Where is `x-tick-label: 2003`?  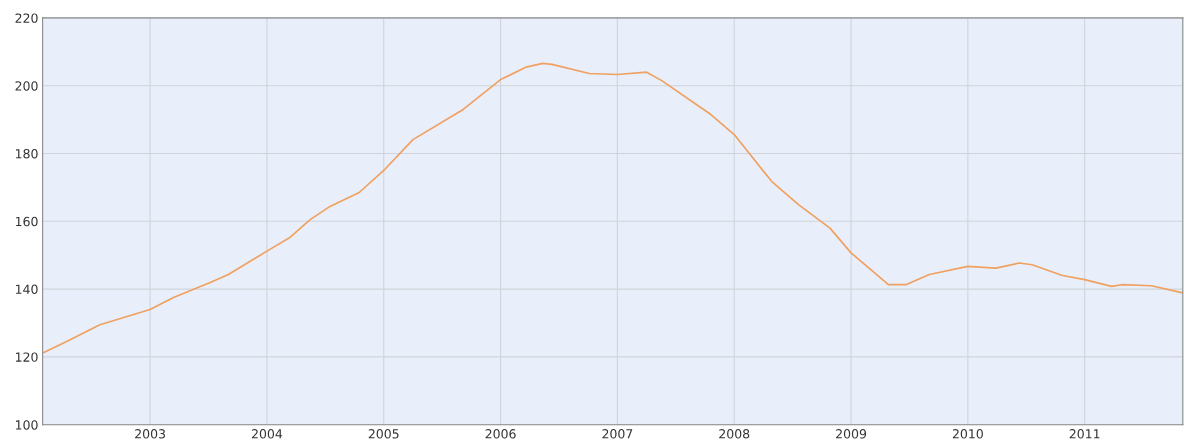
x-tick-label: 2003 is located at coordinates (150, 434).